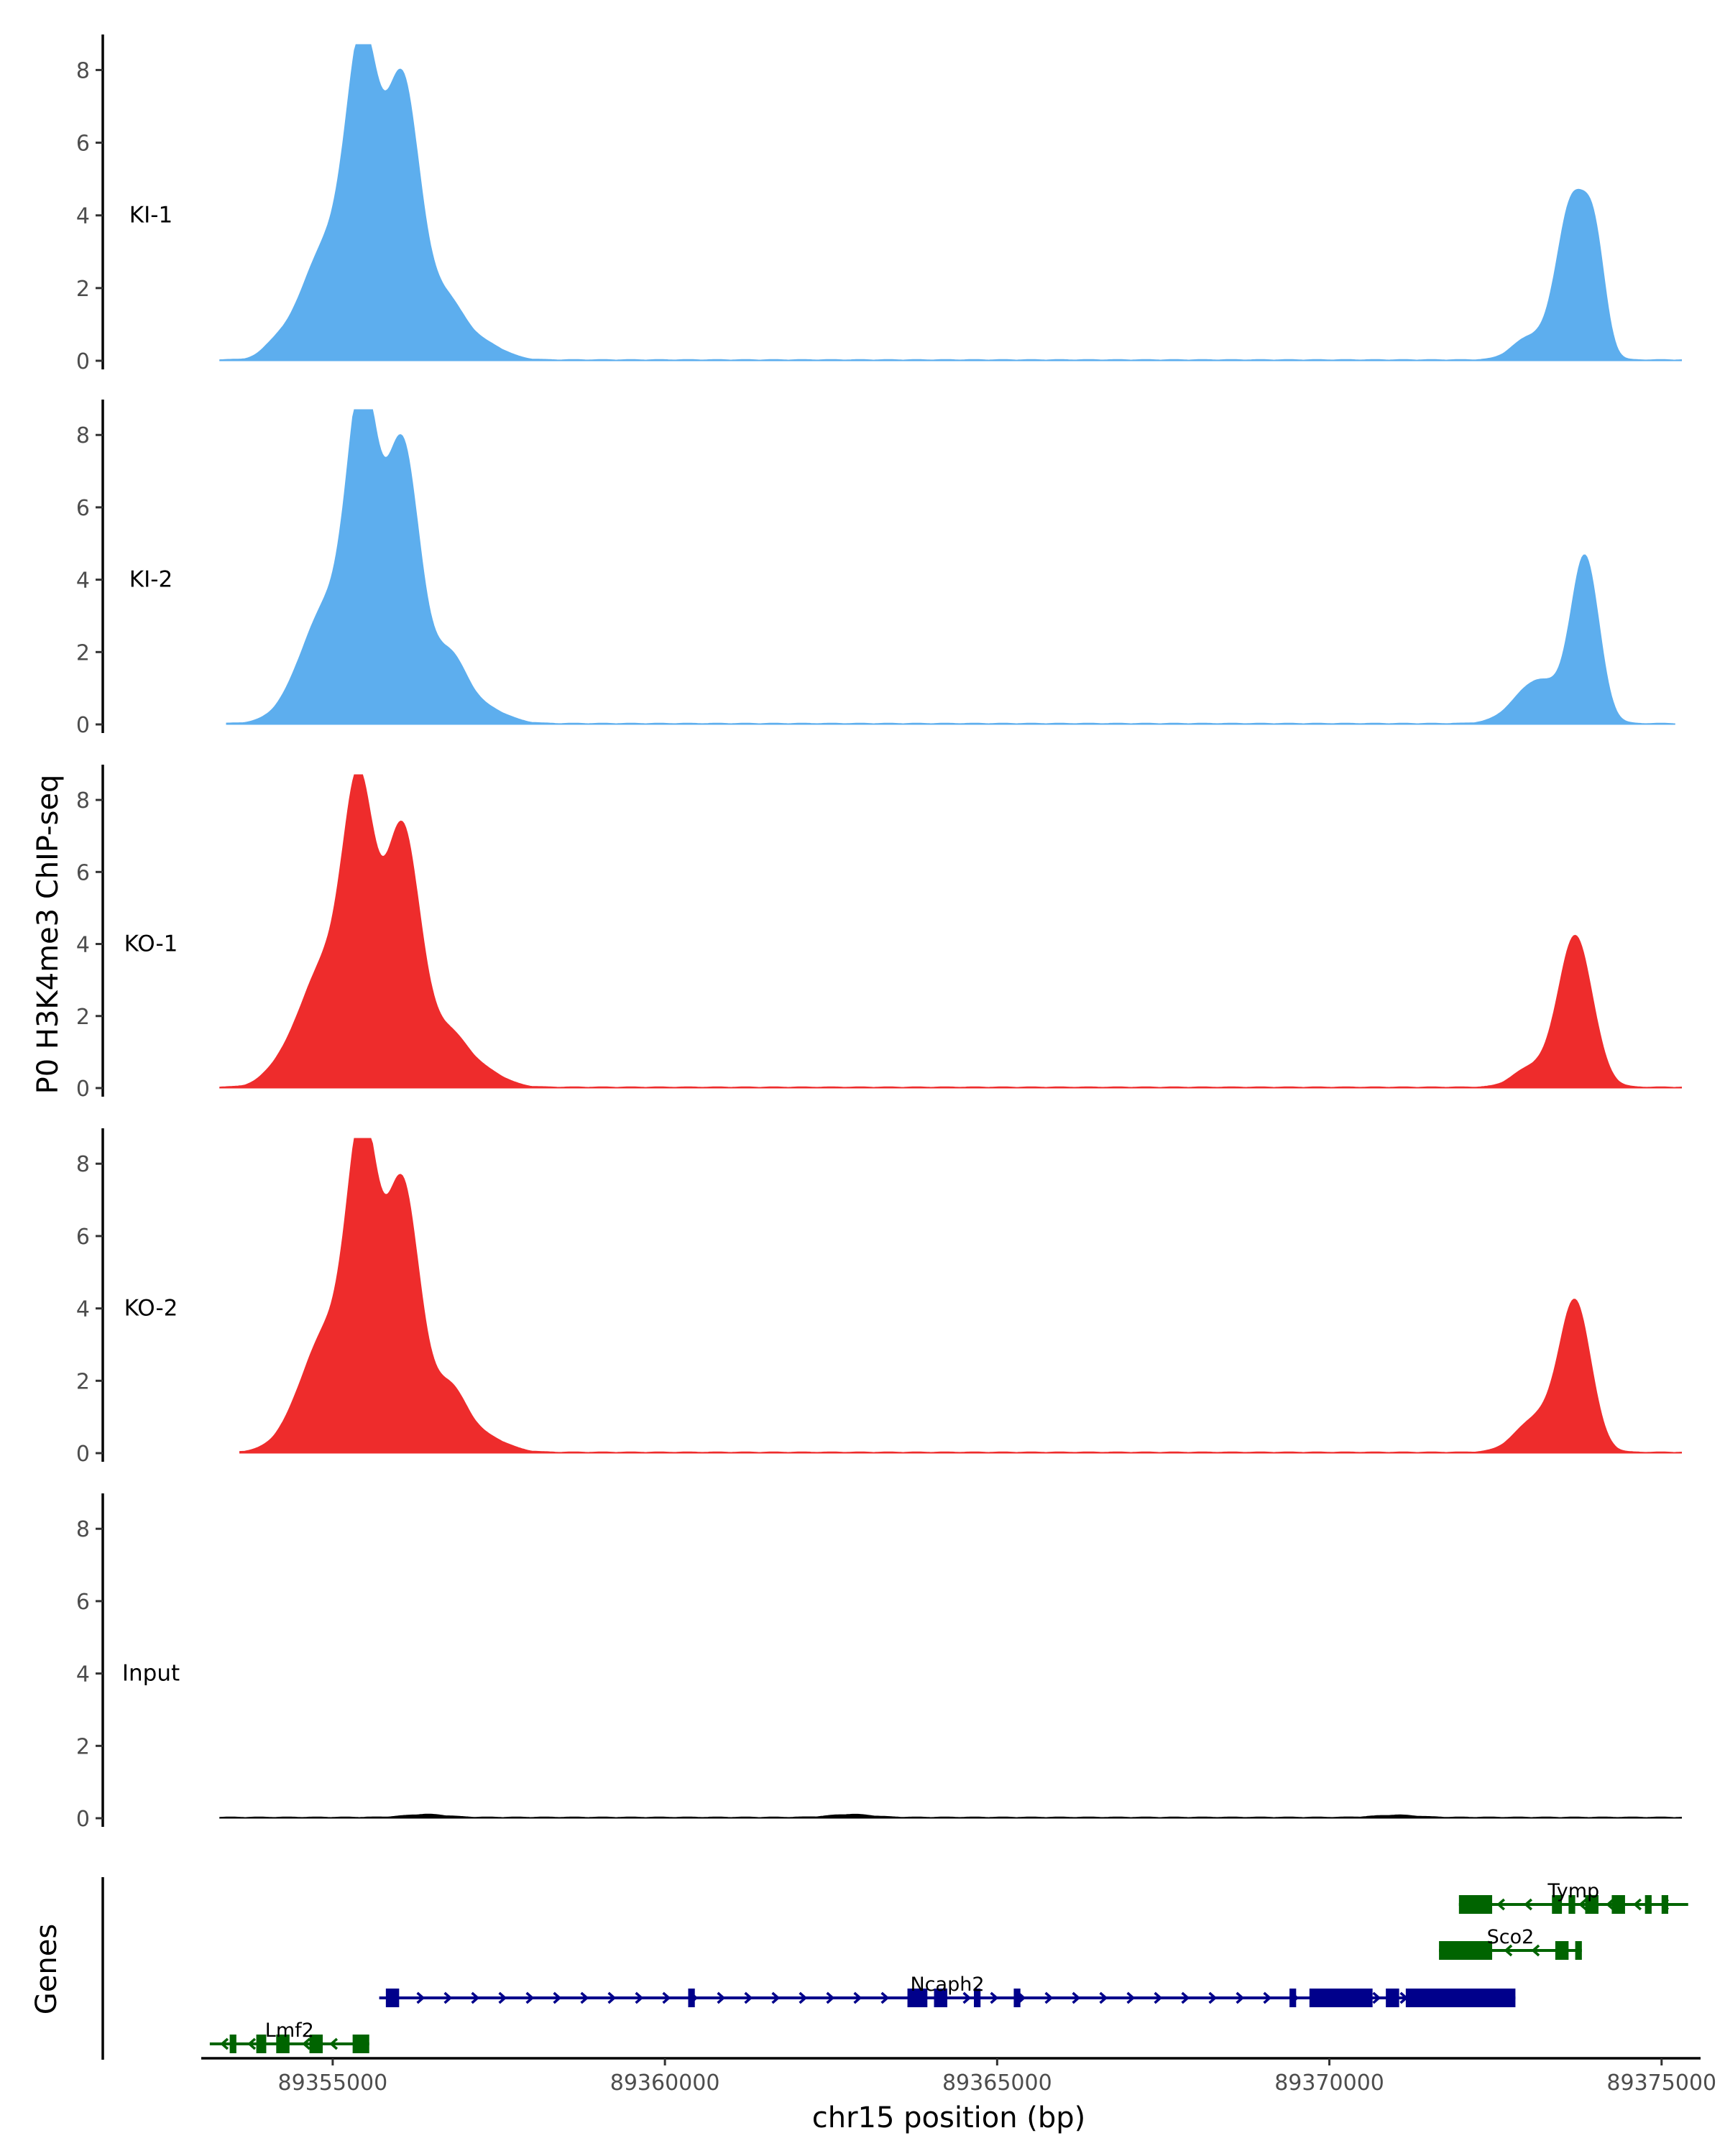  I want to click on gene-label: Ncaph2, so click(947, 1985).